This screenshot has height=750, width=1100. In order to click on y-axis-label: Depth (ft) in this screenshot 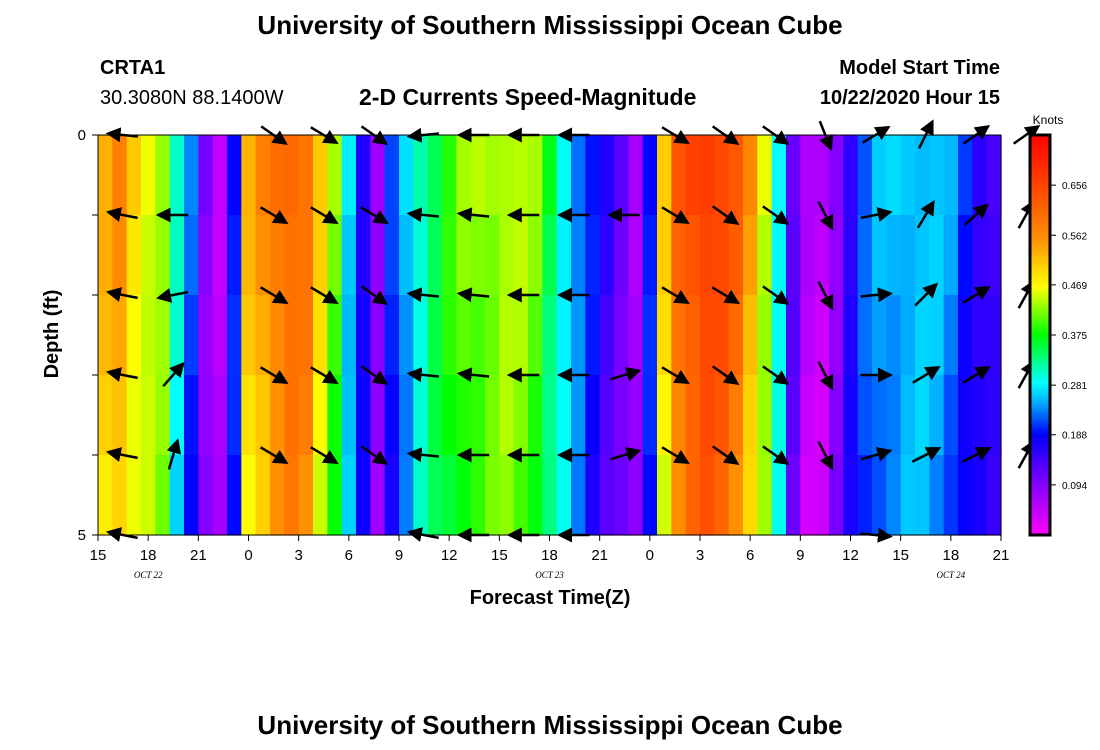, I will do `click(52, 334)`.